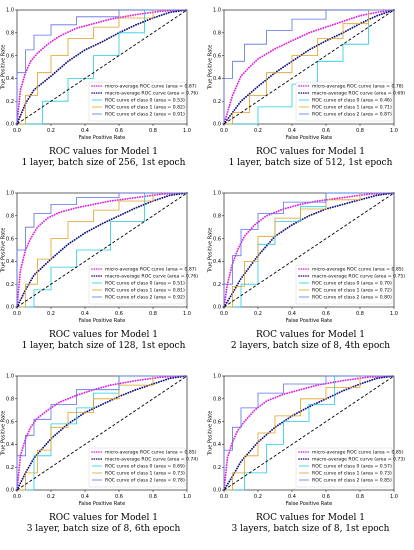 This screenshot has width=414, height=550. I want to click on legend-entry: macro-average ROC curve (area = 0.76), so click(151, 94).